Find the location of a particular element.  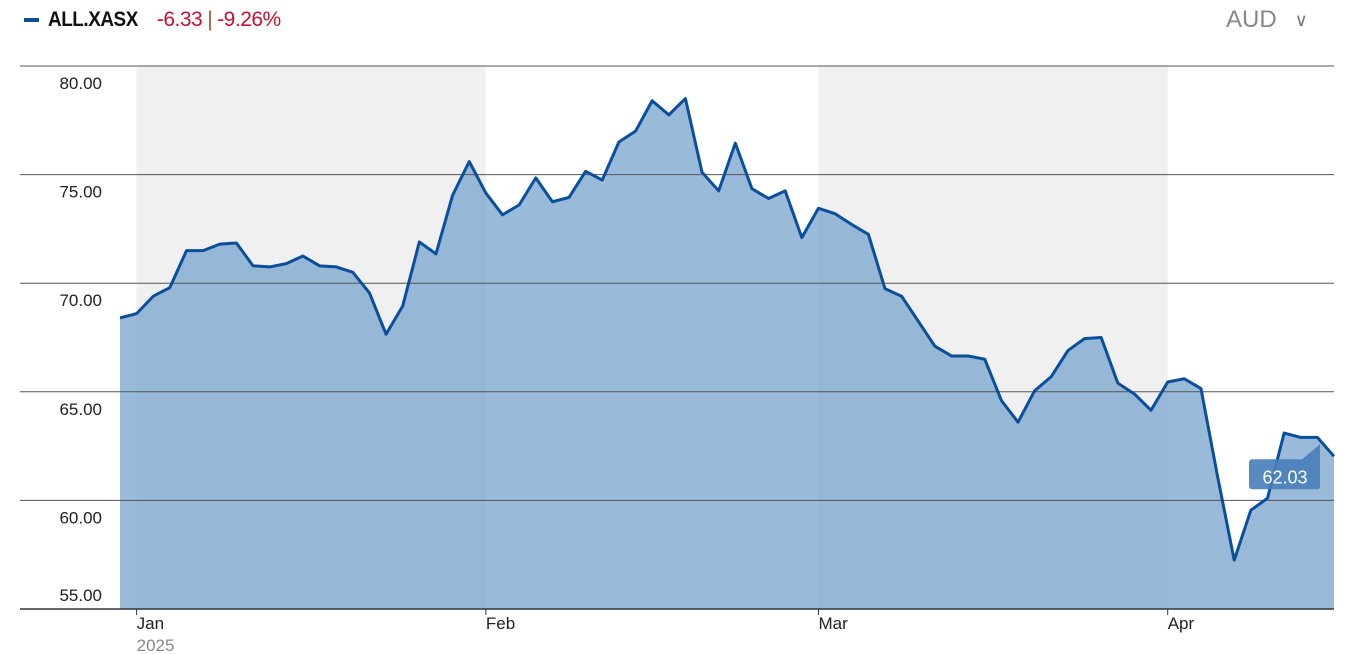

x-tick-label: Jan is located at coordinates (150, 623).